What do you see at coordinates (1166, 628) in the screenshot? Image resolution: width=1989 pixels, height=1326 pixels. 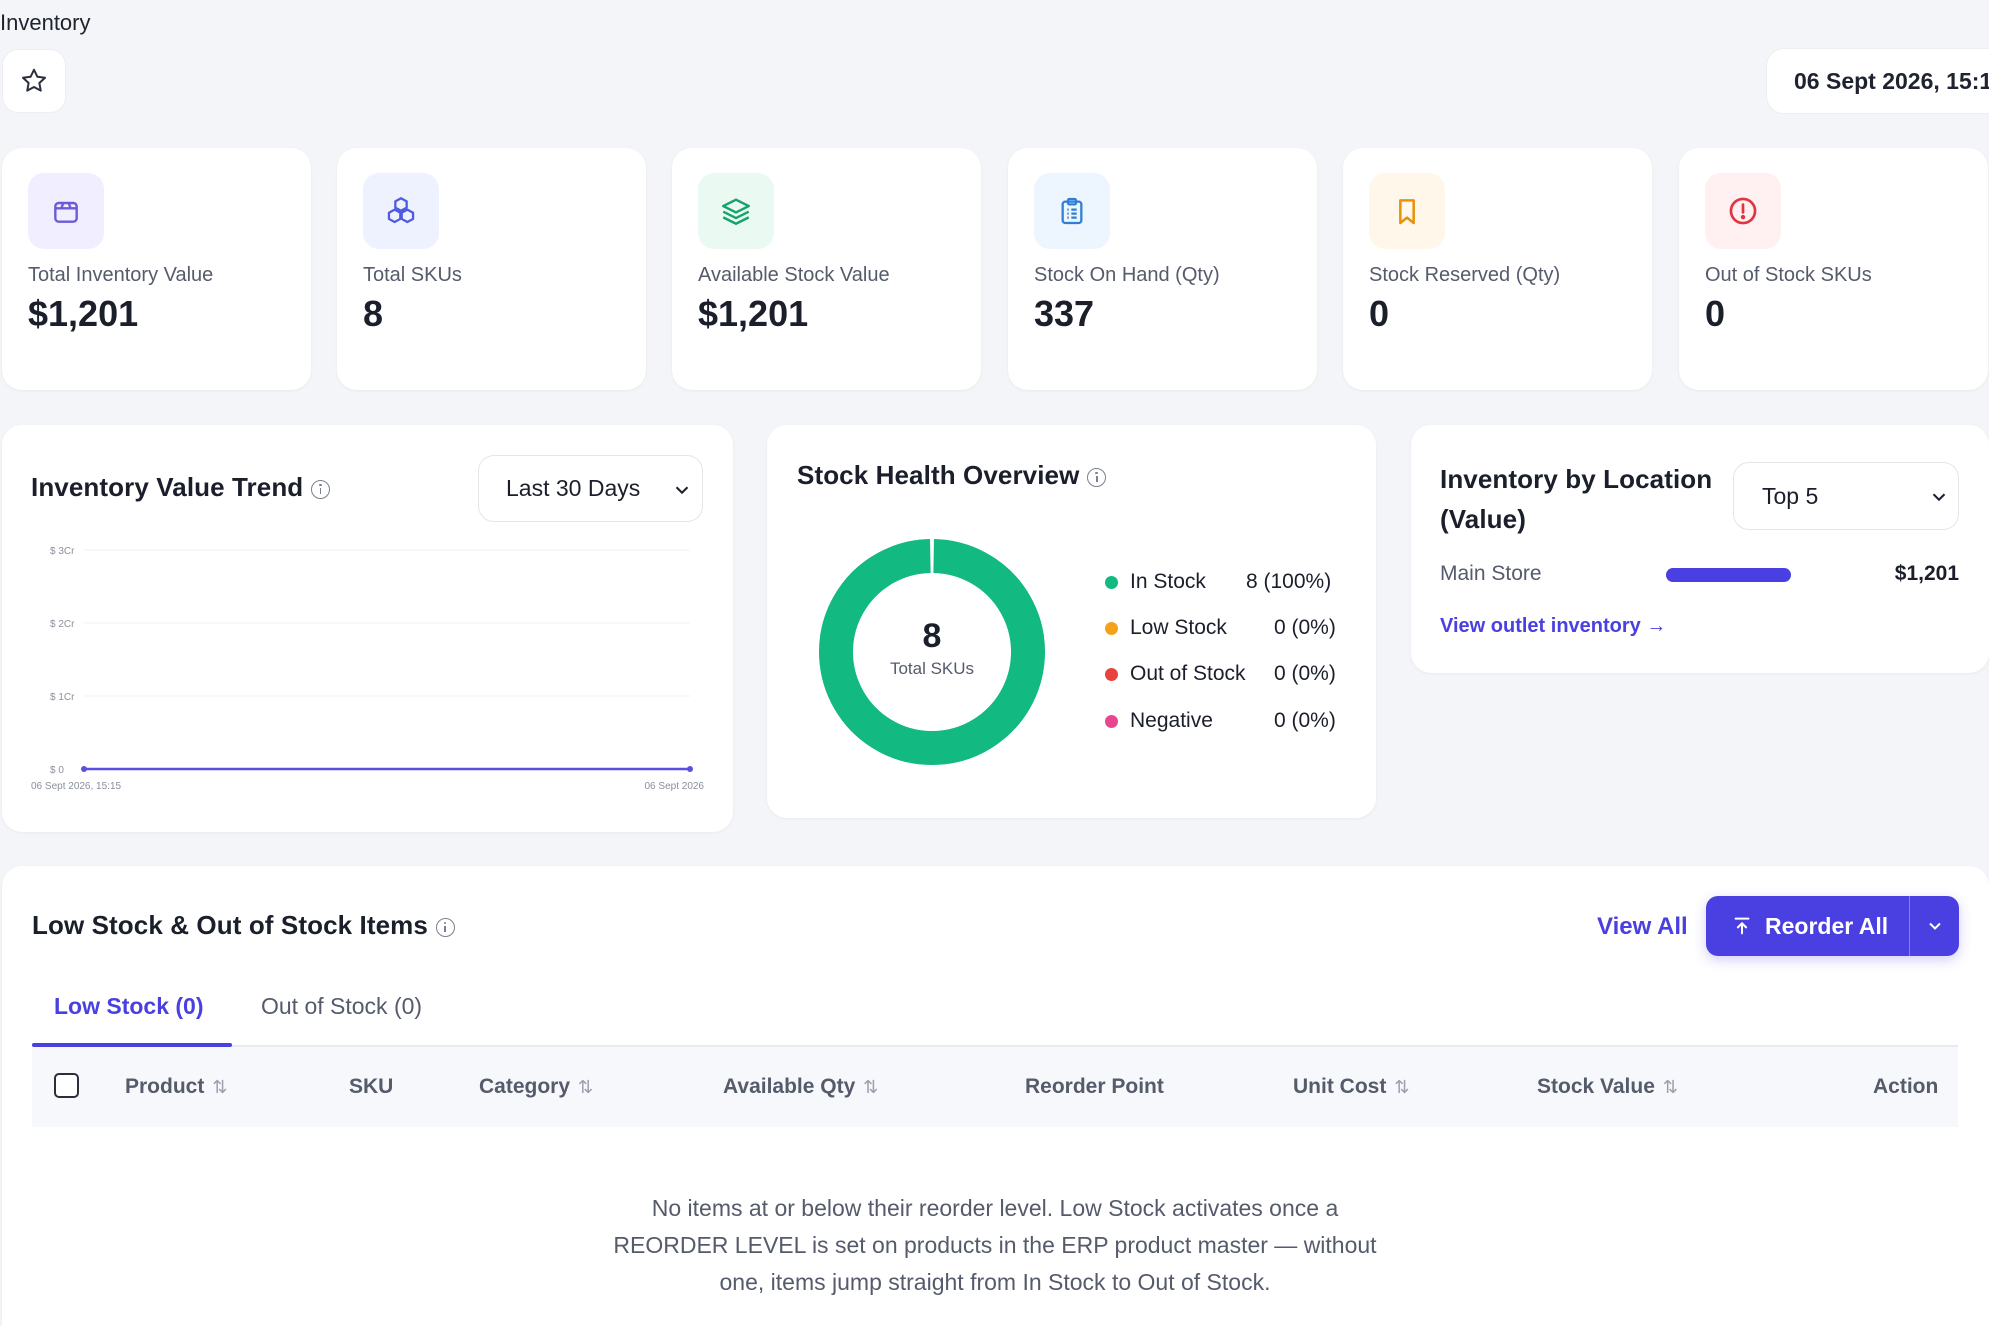 I see `legend-item-low-stock: Low Stock` at bounding box center [1166, 628].